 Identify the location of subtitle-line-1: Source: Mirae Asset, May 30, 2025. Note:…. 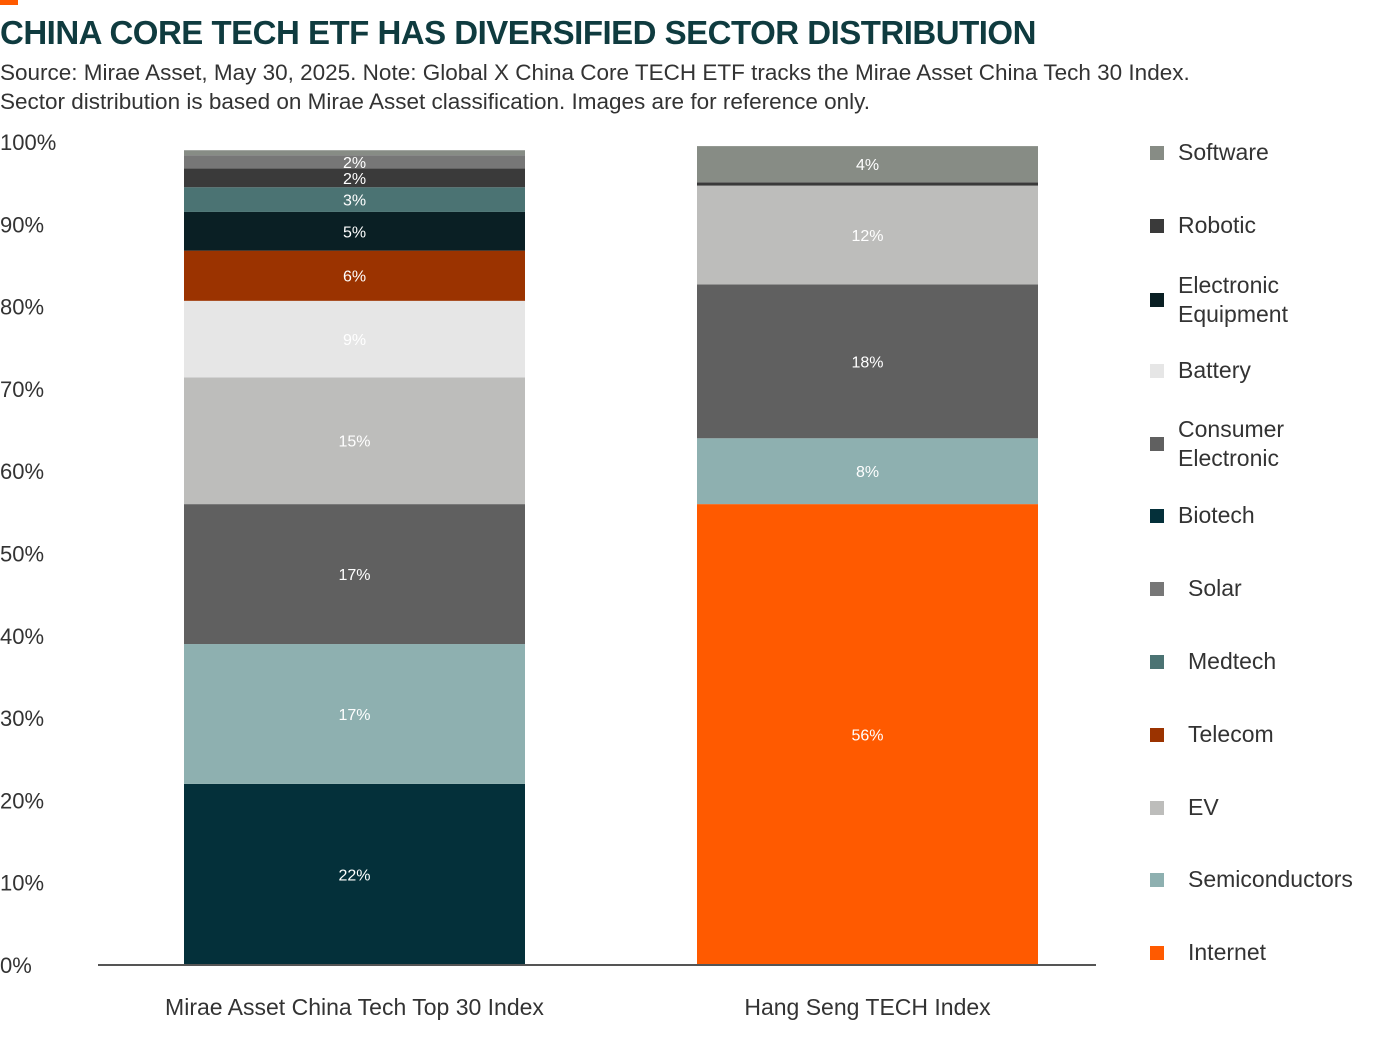
(595, 72).